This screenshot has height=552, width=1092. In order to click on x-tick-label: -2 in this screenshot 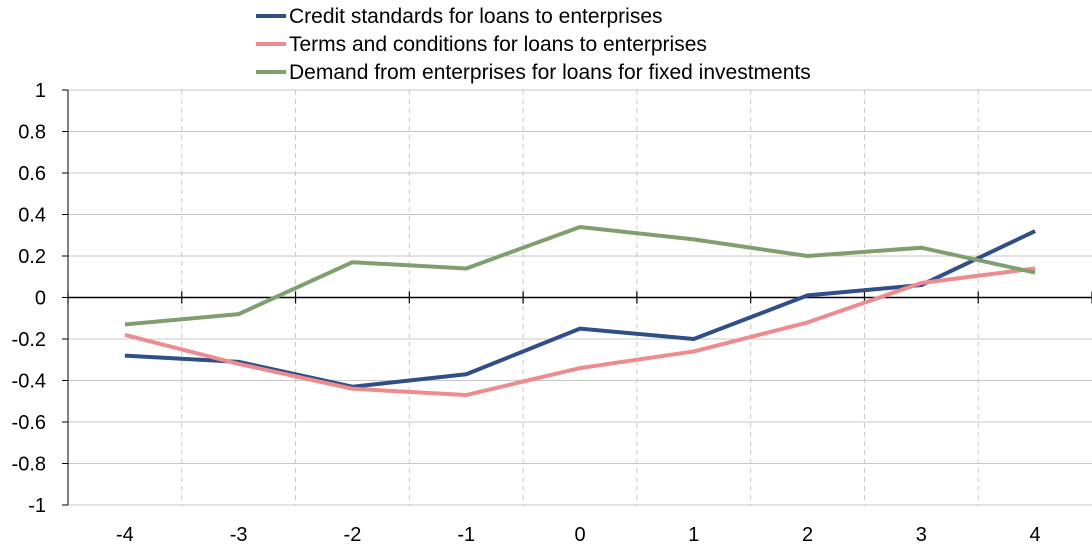, I will do `click(353, 535)`.